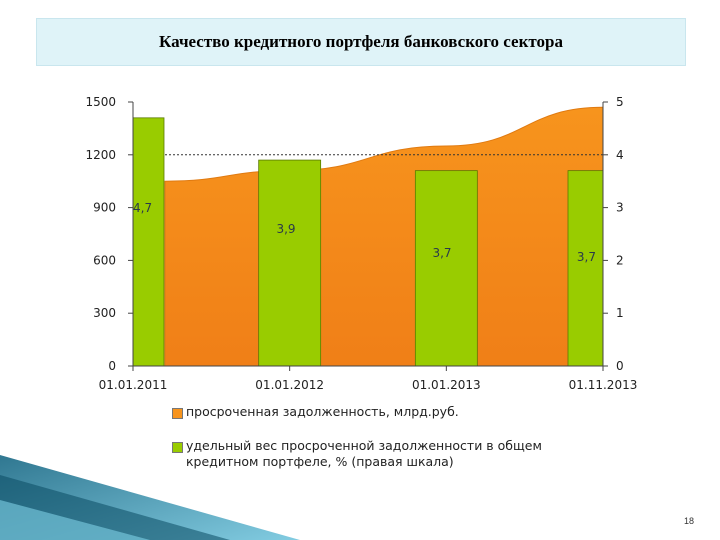 The height and width of the screenshot is (540, 720). I want to click on left-tick-label-0: 0, so click(112, 366).